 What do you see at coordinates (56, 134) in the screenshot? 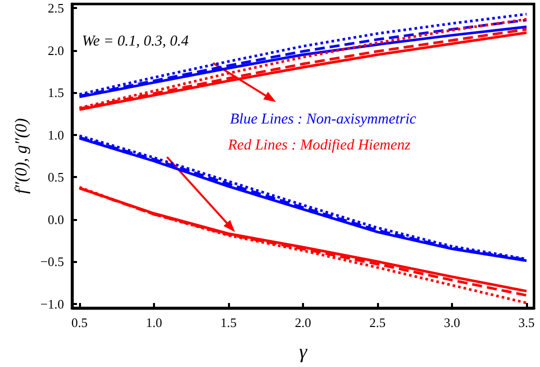
I see `y-tick-label: 1.0` at bounding box center [56, 134].